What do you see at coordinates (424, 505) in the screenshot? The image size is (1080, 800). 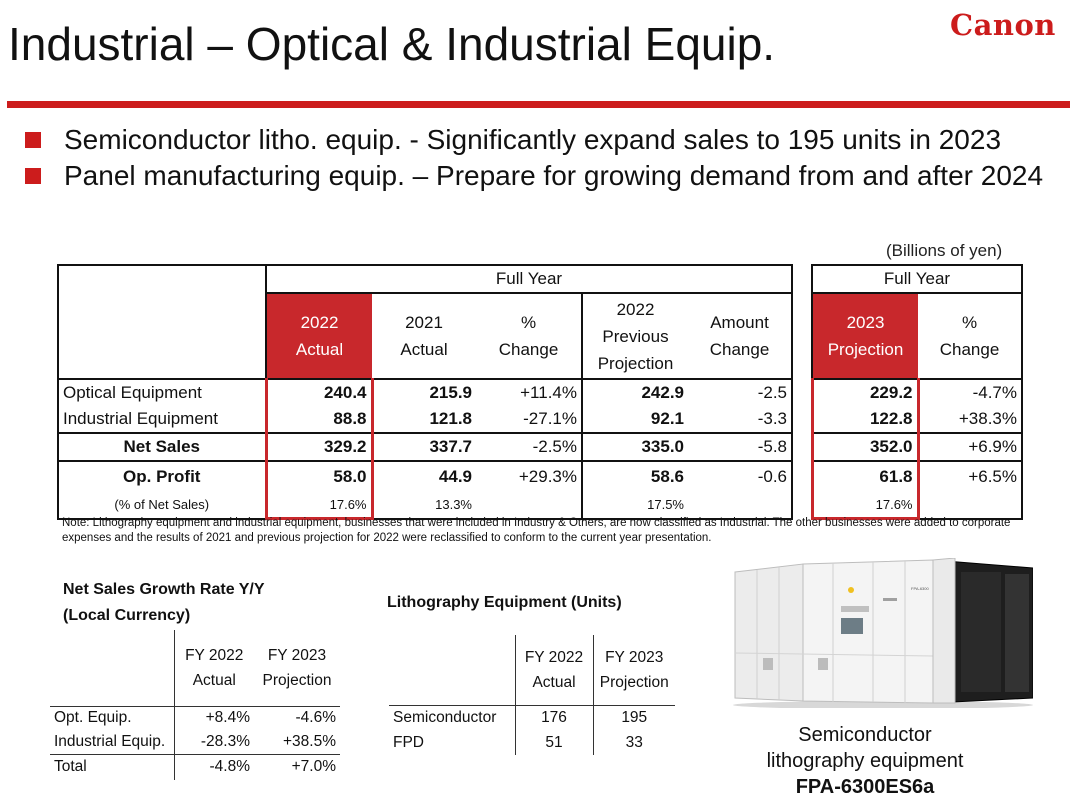 I see `cell: 13.3%` at bounding box center [424, 505].